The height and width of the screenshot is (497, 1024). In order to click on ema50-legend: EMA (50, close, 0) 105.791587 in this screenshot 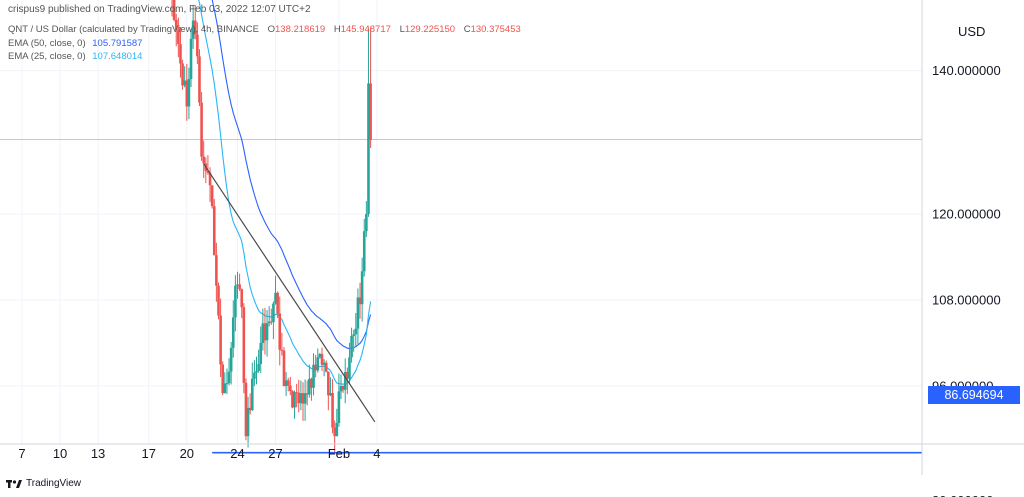, I will do `click(75, 43)`.